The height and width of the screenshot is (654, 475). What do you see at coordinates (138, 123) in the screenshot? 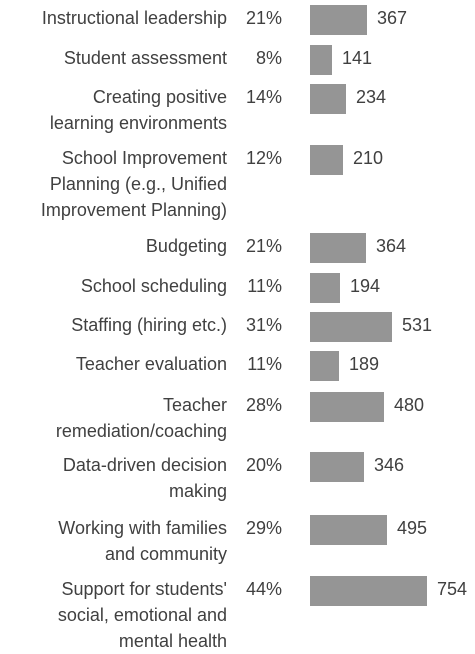
I see `category-label-line: learning environments` at bounding box center [138, 123].